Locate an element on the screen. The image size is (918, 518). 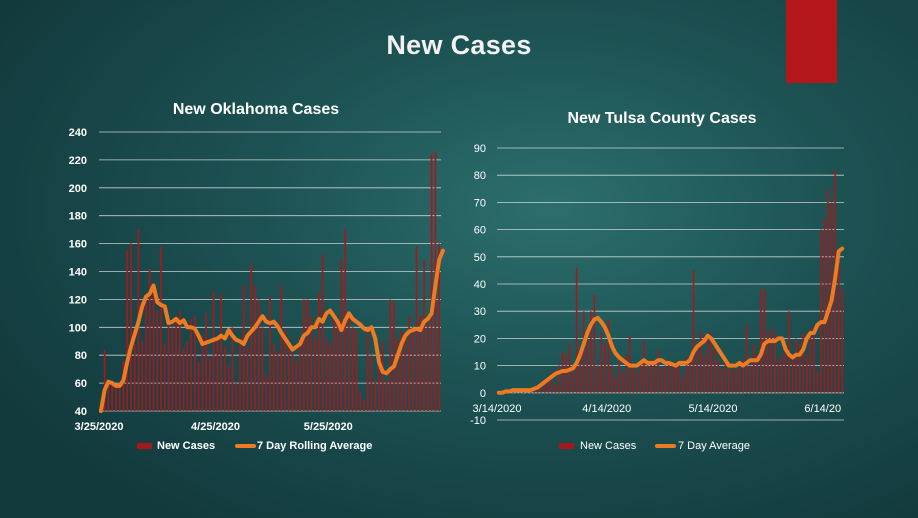
chart-title: New Tulsa County Cases is located at coordinates (661, 118).